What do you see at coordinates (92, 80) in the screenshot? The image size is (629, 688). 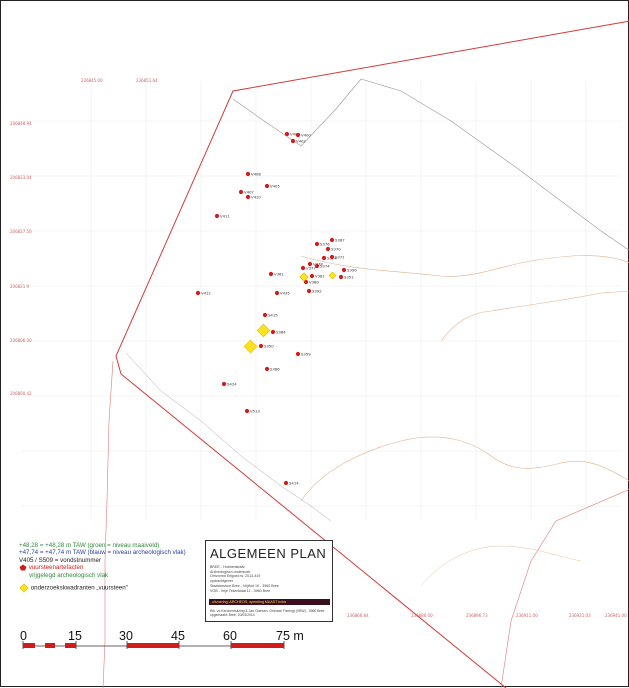 I see `coord-label-top: 236845.00` at bounding box center [92, 80].